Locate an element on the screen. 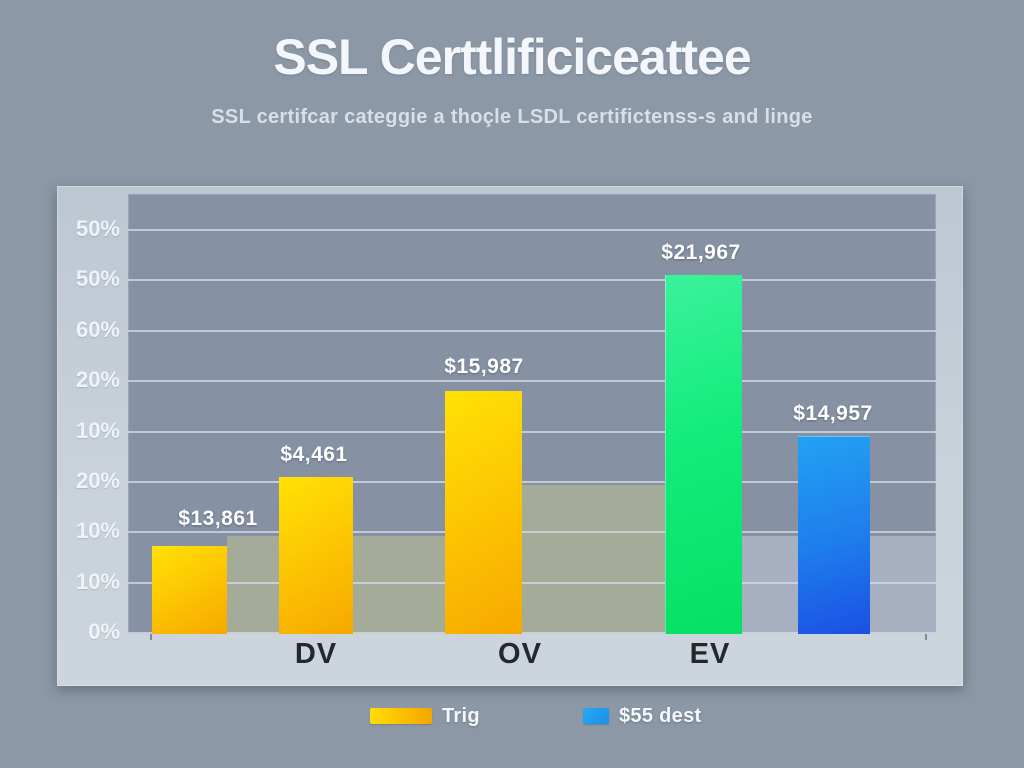  x-axis-category-label: OV is located at coordinates (520, 654).